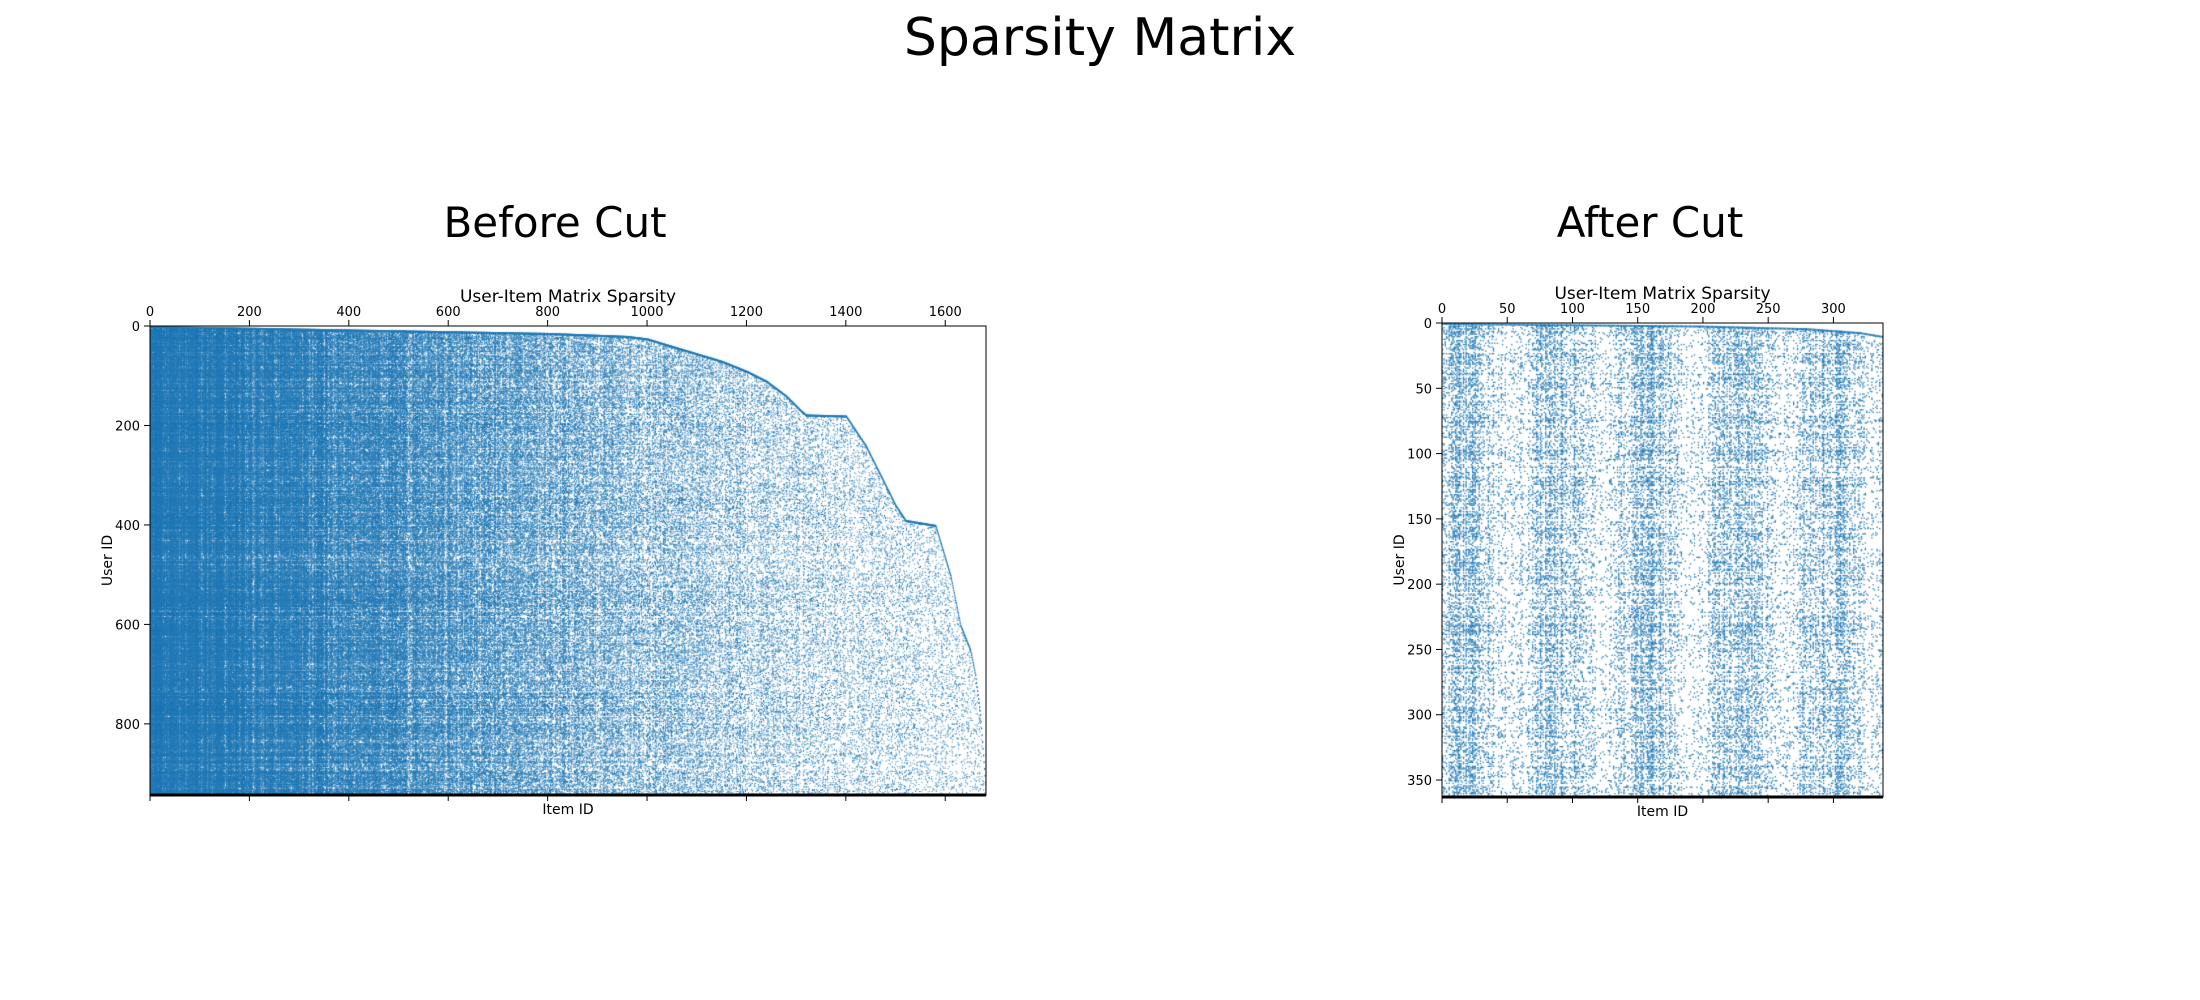  Describe the element at coordinates (1419, 650) in the screenshot. I see `y-tick-label: 250` at that location.